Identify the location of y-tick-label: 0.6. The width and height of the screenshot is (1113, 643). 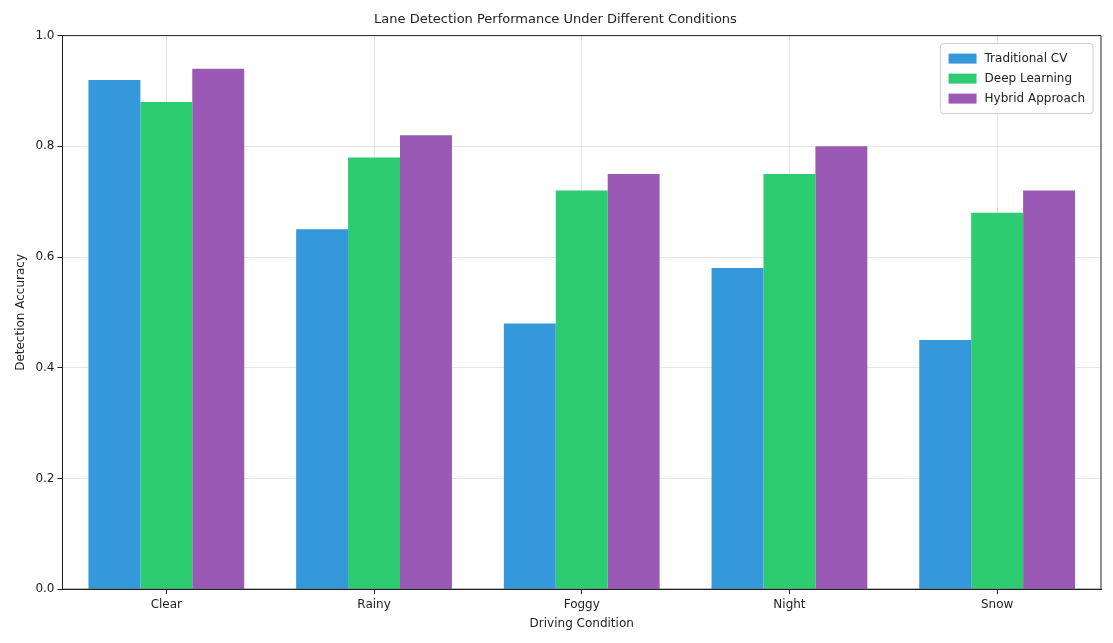
(45, 256).